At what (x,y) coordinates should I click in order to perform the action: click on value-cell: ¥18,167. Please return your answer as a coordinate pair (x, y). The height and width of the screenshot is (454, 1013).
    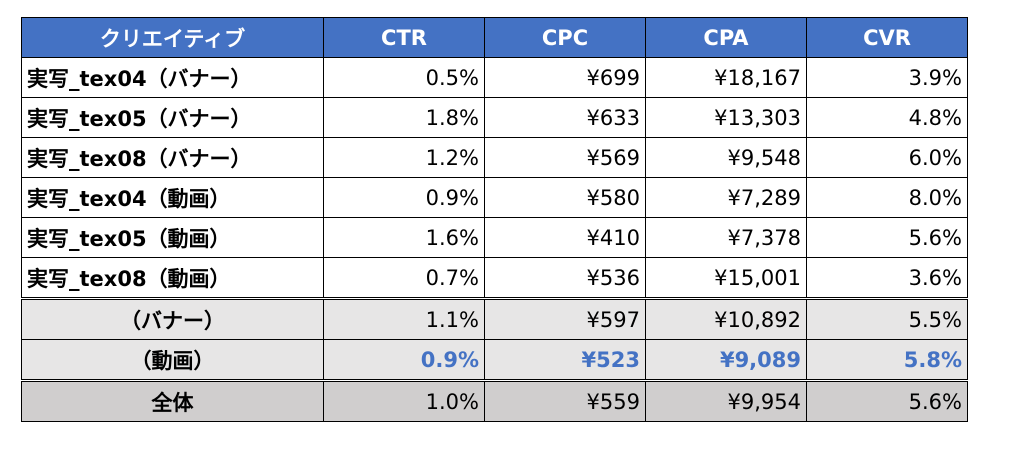
    Looking at the image, I should click on (726, 77).